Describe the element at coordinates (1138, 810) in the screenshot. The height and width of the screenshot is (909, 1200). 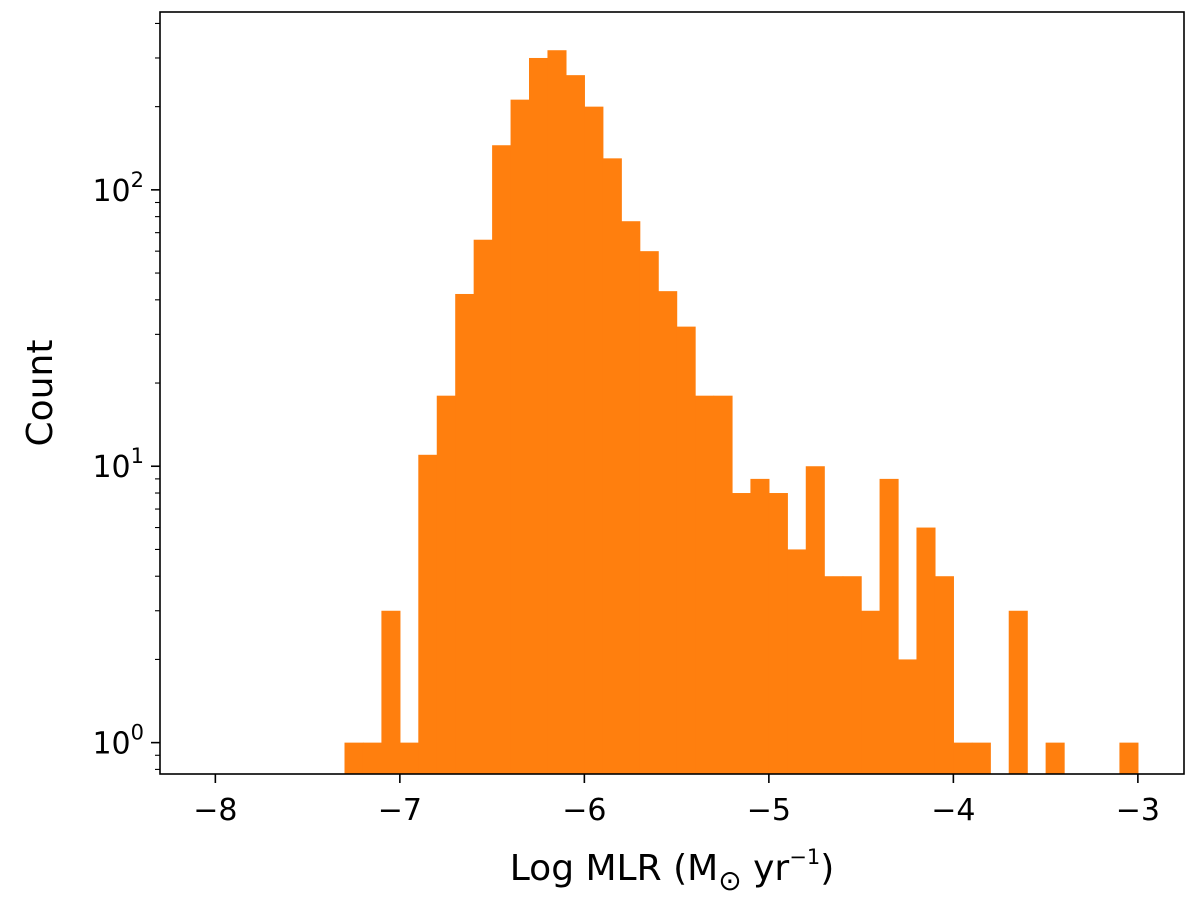
I see `x-tick-label: −3` at that location.